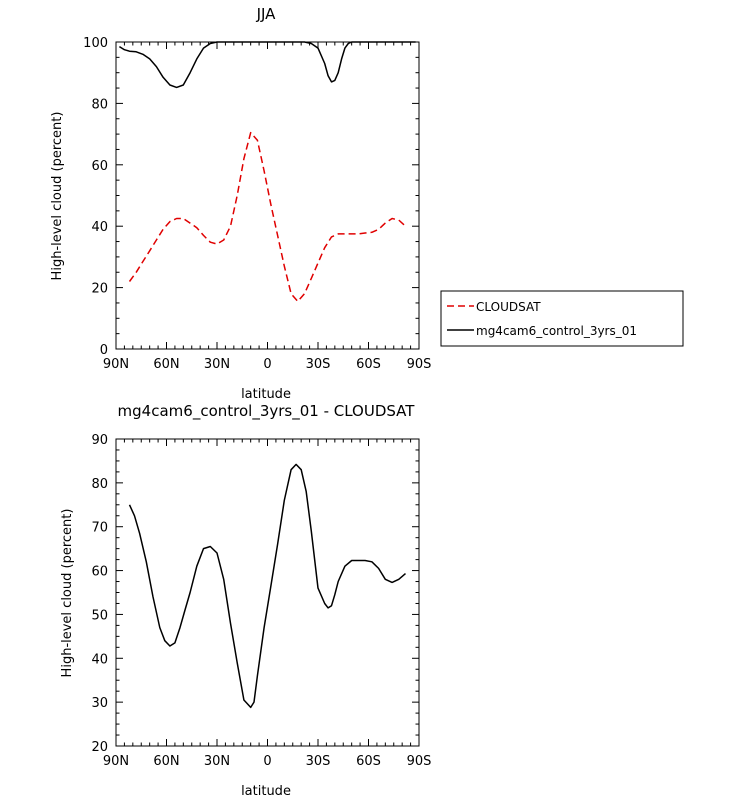  What do you see at coordinates (267, 217) in the screenshot?
I see `top-series-line-cloudsat` at bounding box center [267, 217].